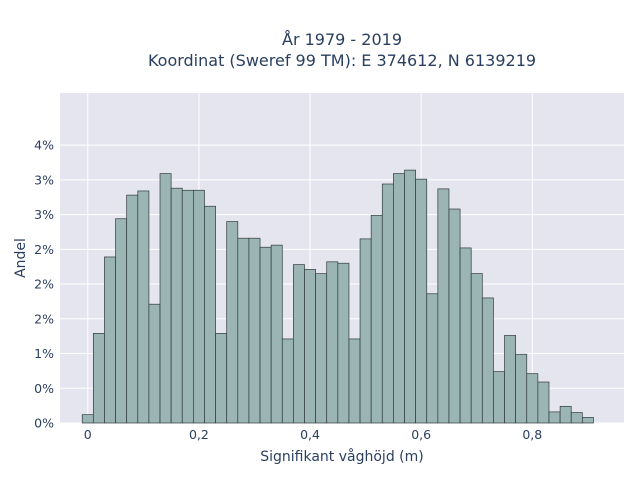  I want to click on x-axis-title: Signifikant våghöjd (m), so click(341, 456).